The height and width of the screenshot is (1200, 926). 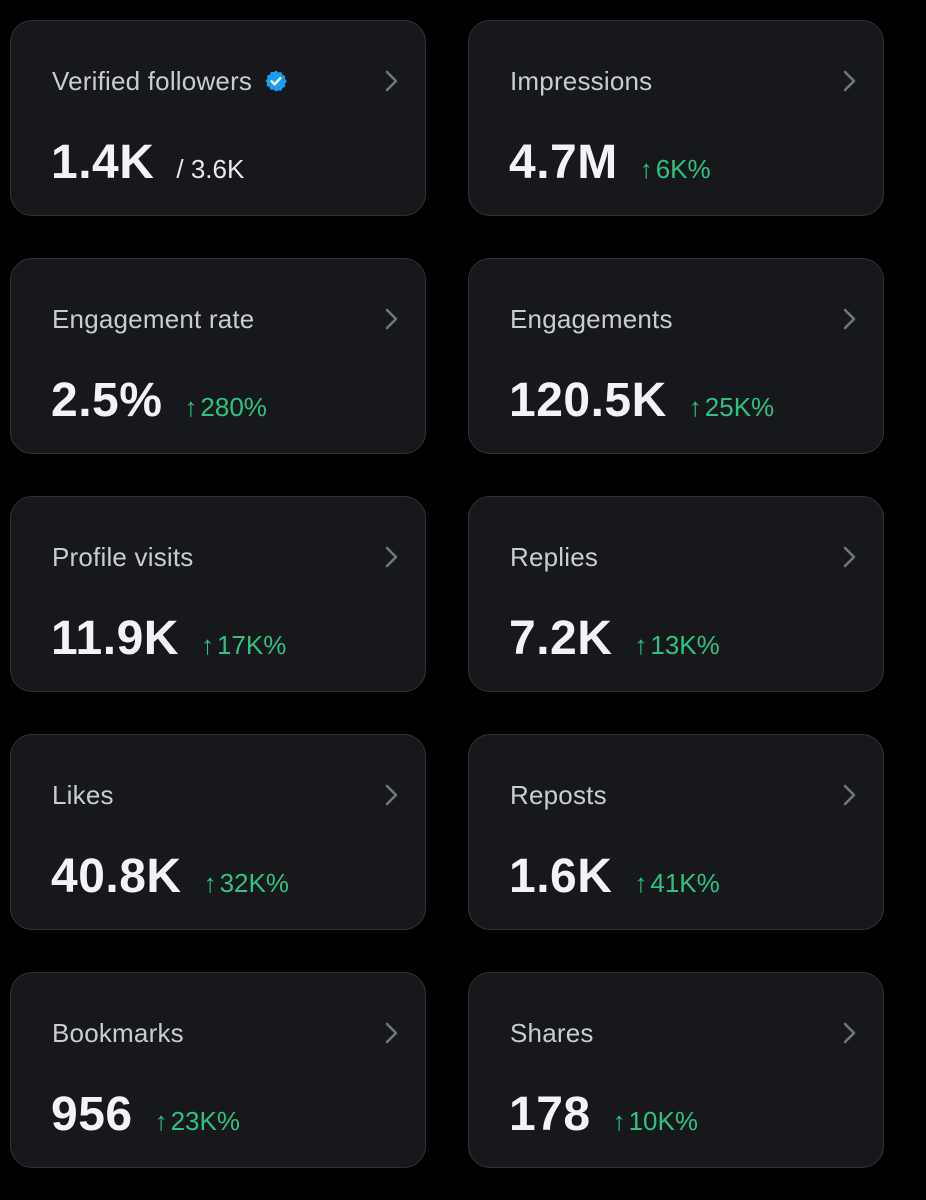 I want to click on card-label: Reposts, so click(x=558, y=794).